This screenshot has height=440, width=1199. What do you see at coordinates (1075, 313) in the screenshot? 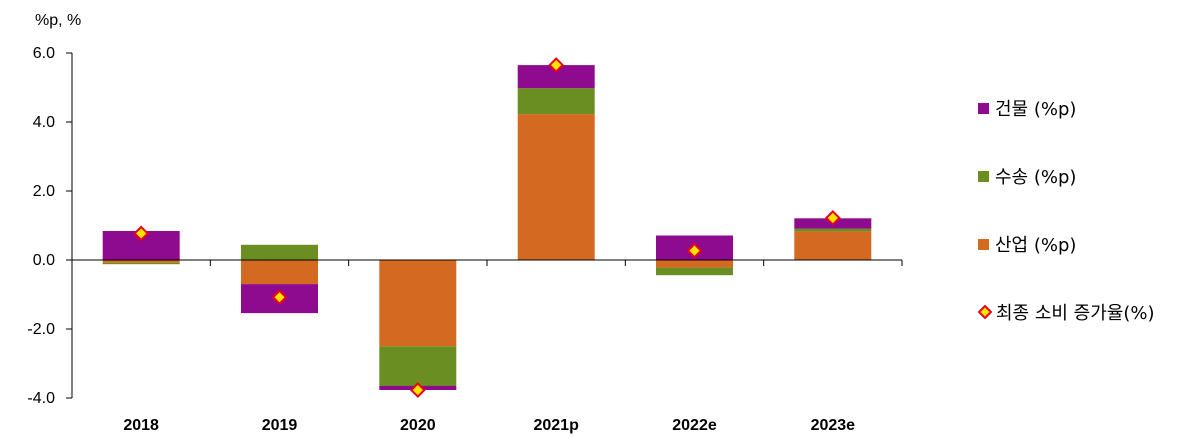
I see `legend-label-final-consumption: 최종 소비 증가율(%)` at bounding box center [1075, 313].